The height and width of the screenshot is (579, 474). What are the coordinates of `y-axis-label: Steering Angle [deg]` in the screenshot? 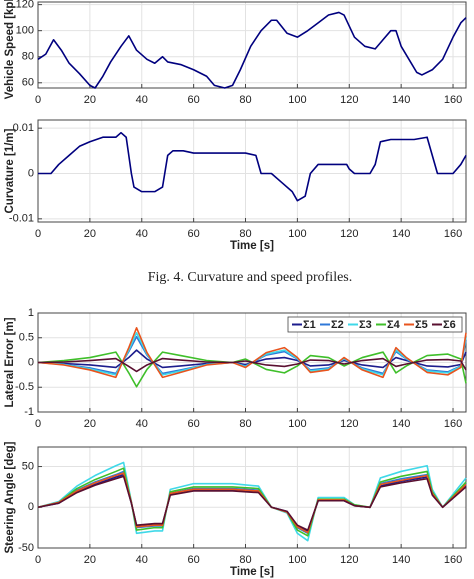 It's located at (10, 497).